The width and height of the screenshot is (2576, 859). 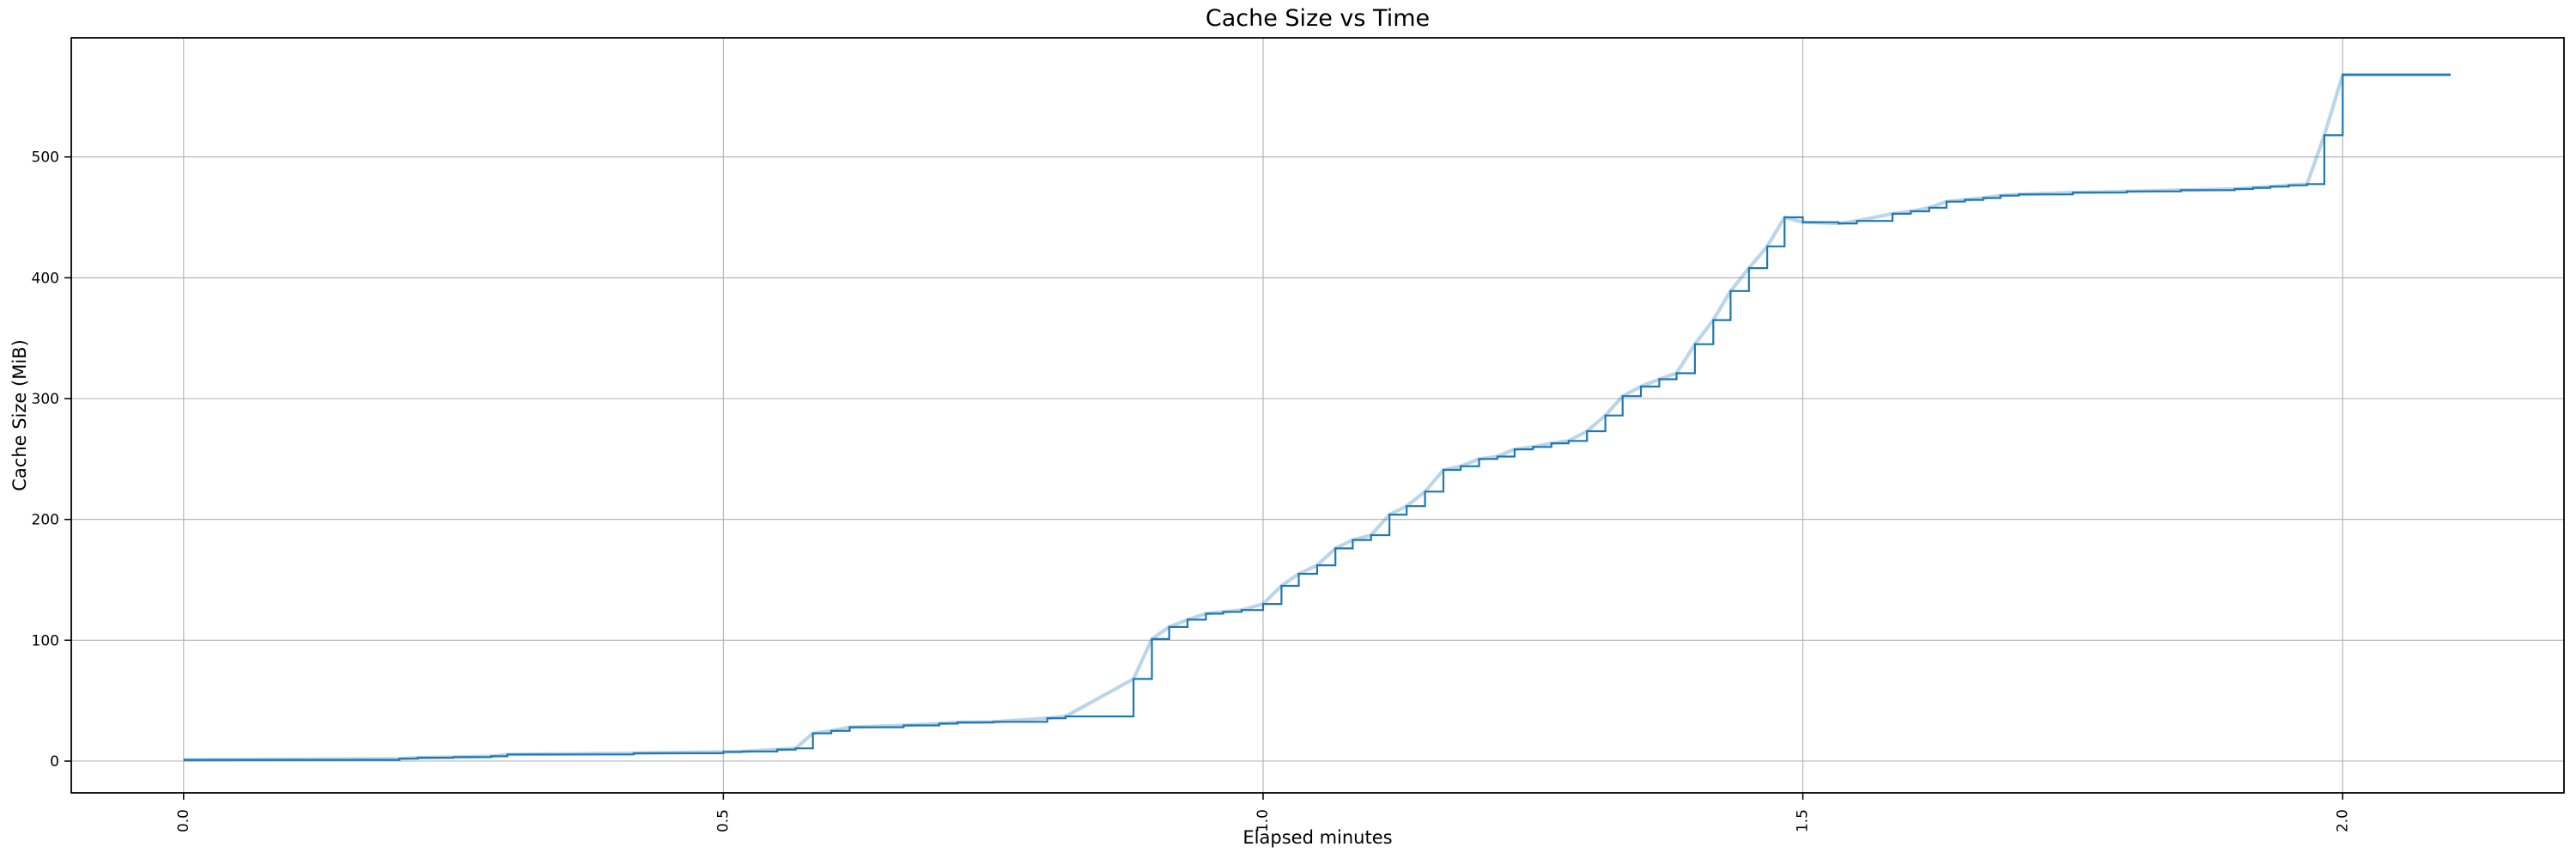 What do you see at coordinates (1317, 837) in the screenshot?
I see `x-axis-label: Elapsed minutes` at bounding box center [1317, 837].